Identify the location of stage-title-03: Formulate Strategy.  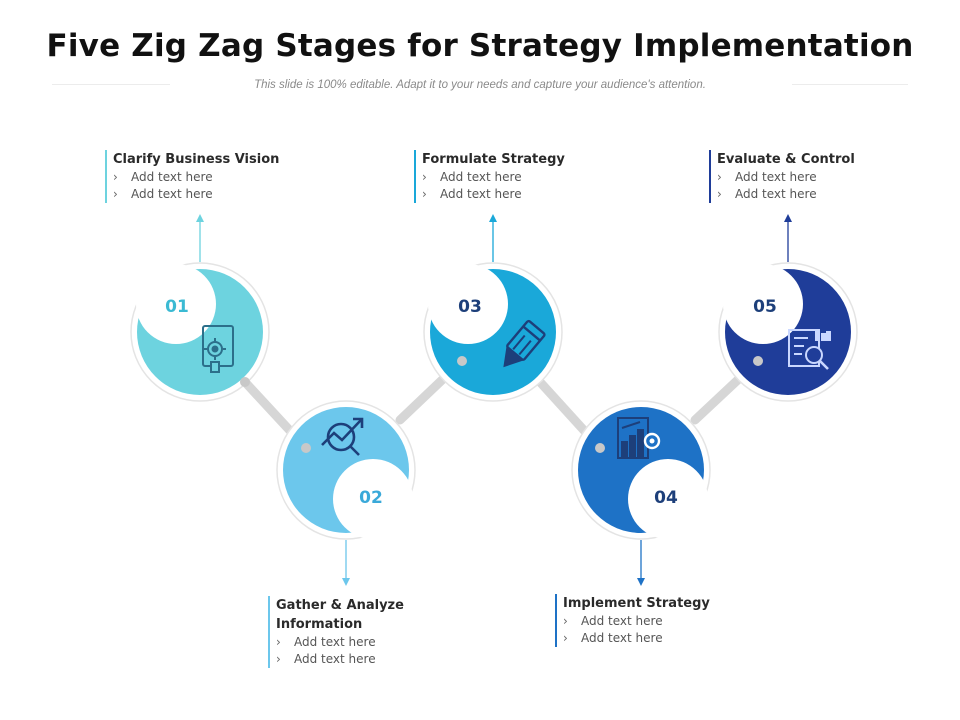
(493, 159).